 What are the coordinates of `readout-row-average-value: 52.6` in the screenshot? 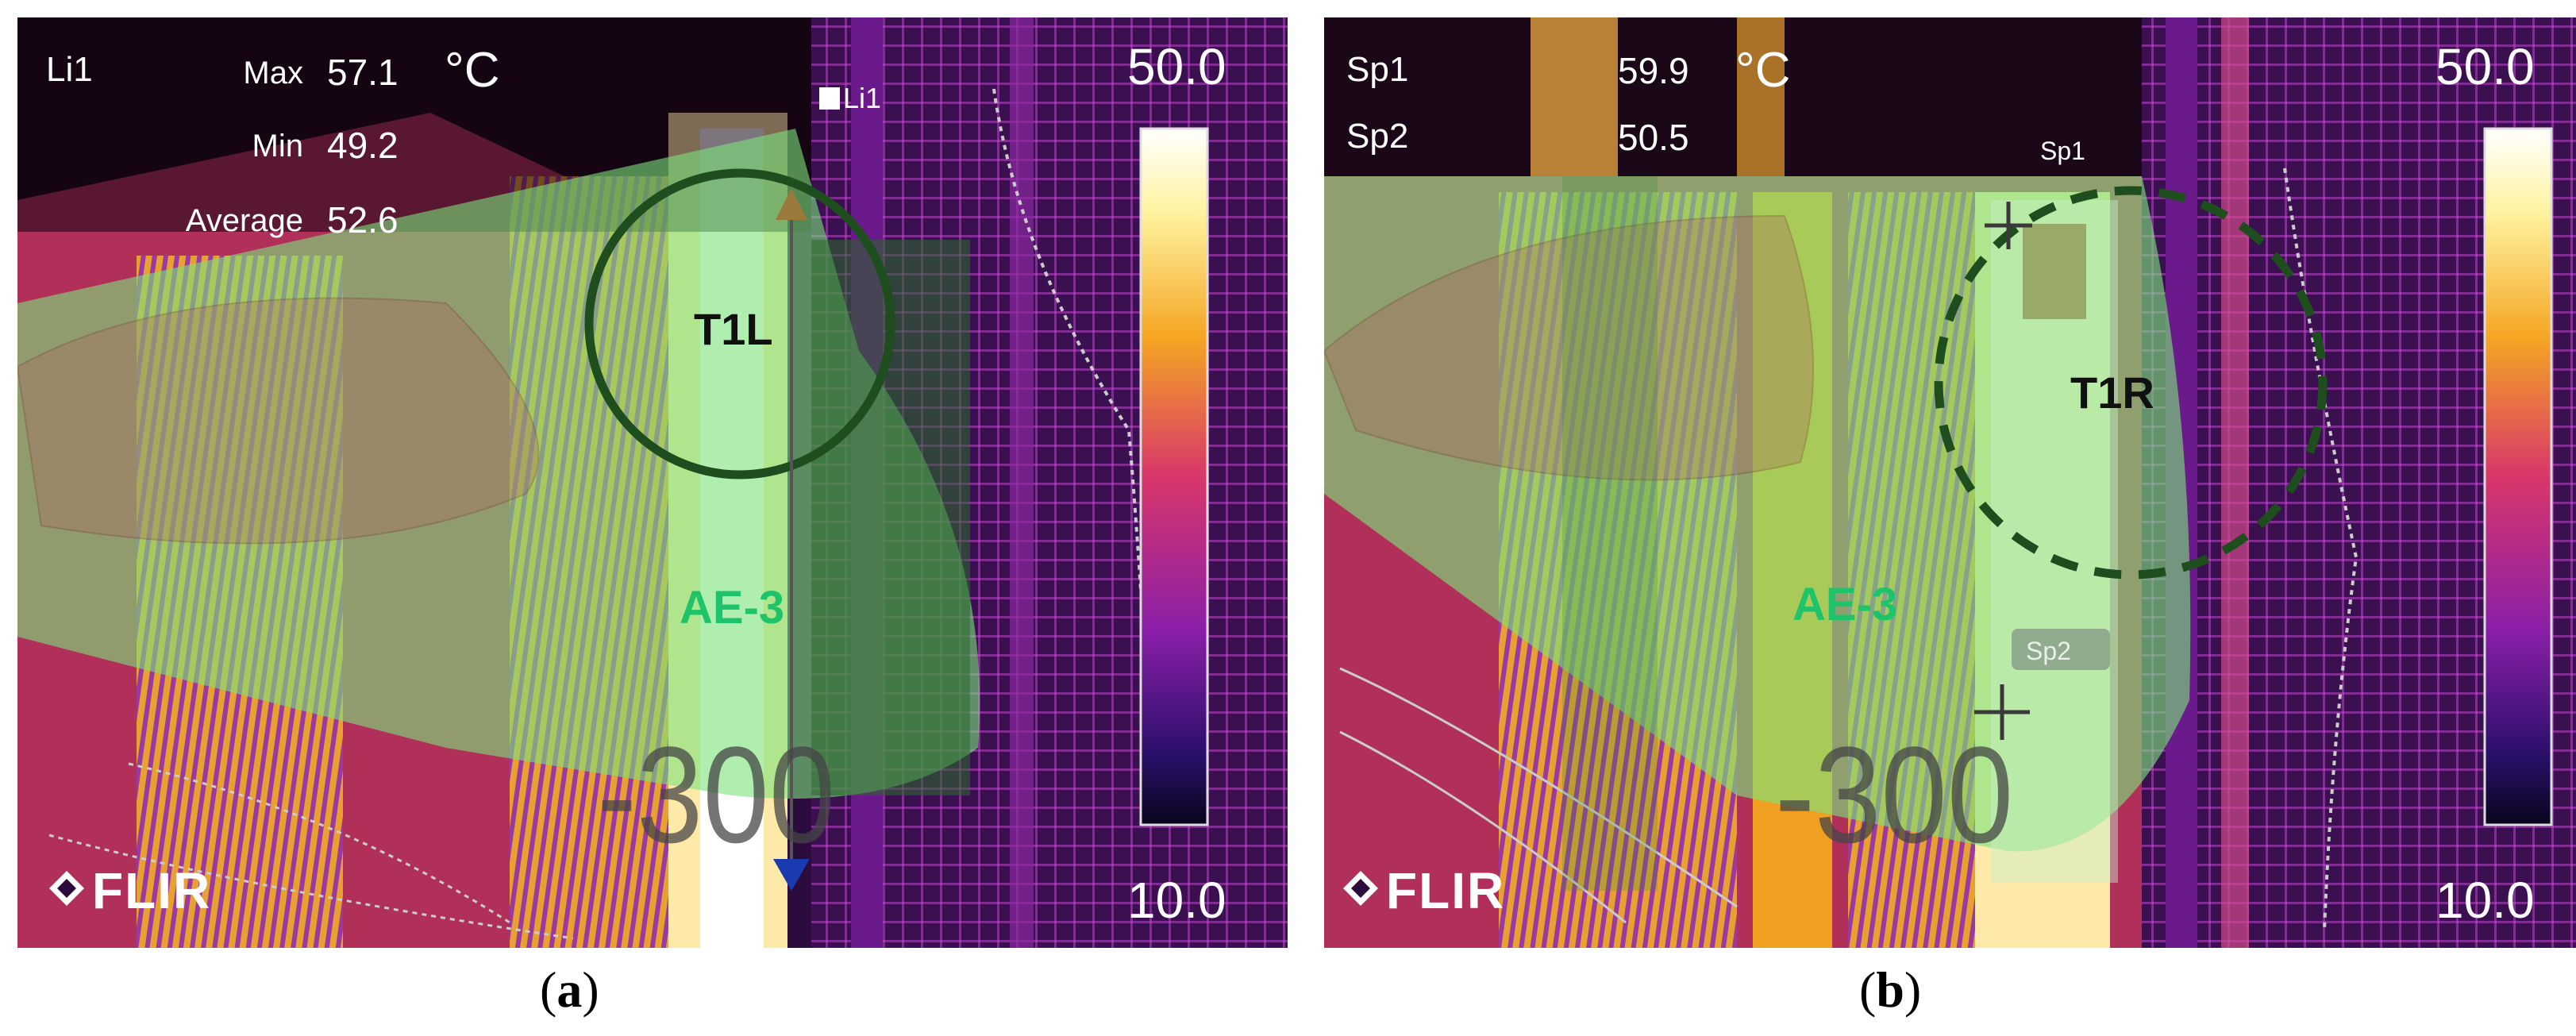 It's located at (363, 220).